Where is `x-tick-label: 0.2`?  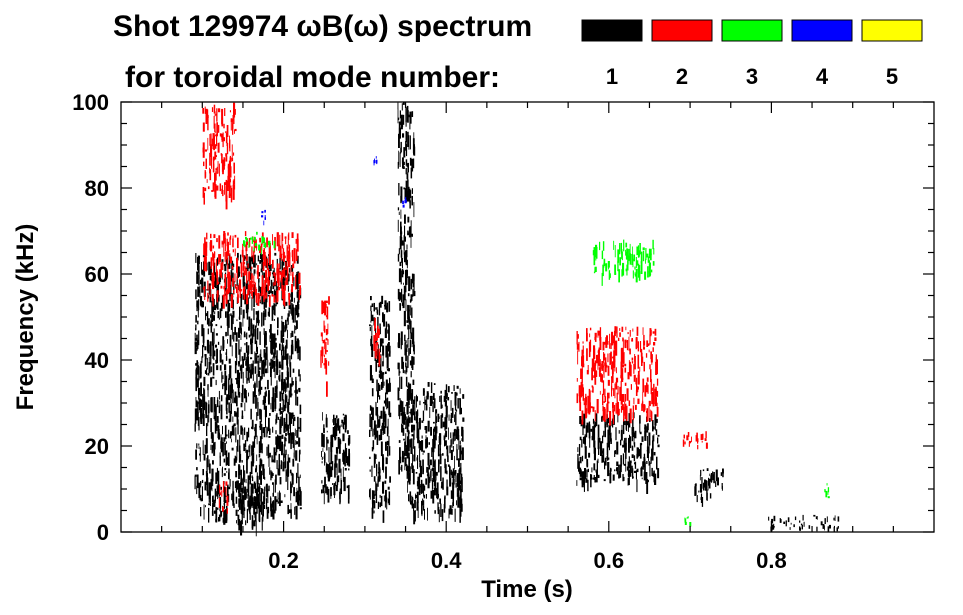
x-tick-label: 0.2 is located at coordinates (283, 560).